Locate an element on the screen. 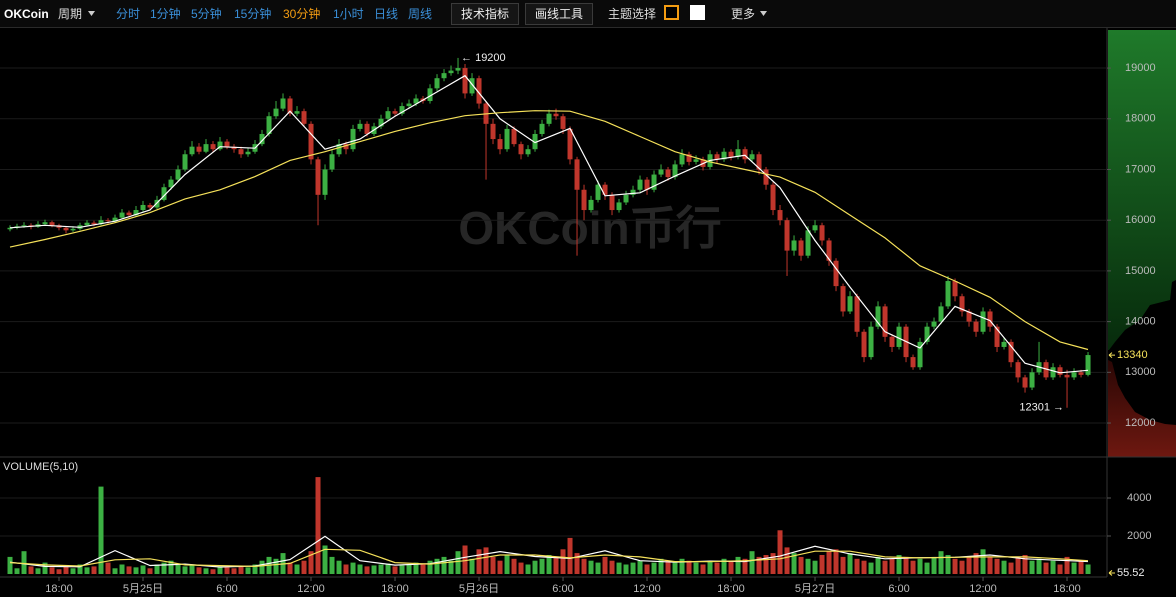  indicator-button: 技术指标 is located at coordinates (485, 14).